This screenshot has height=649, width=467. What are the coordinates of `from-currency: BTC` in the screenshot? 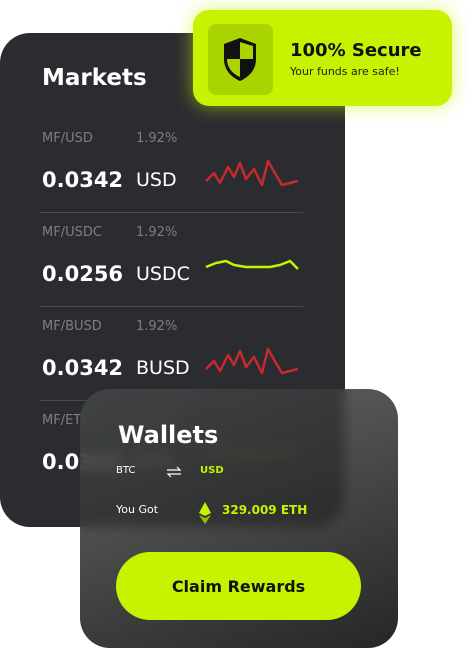 It's located at (126, 470).